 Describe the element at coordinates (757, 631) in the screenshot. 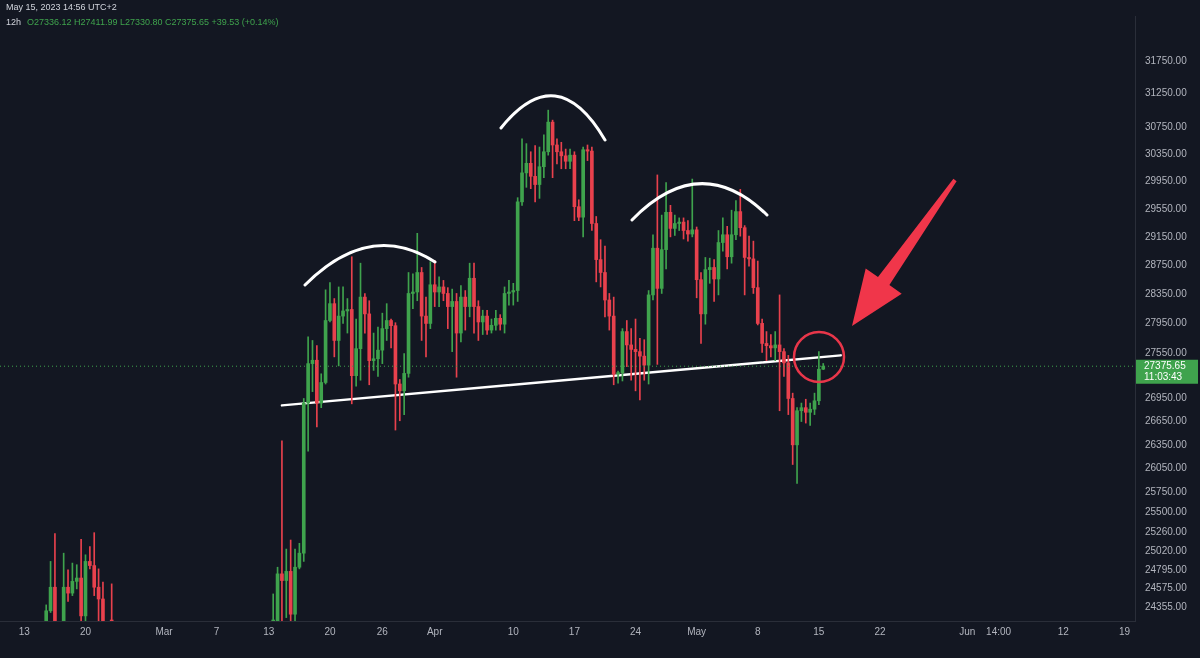

I see `x-tick-label: 8` at that location.